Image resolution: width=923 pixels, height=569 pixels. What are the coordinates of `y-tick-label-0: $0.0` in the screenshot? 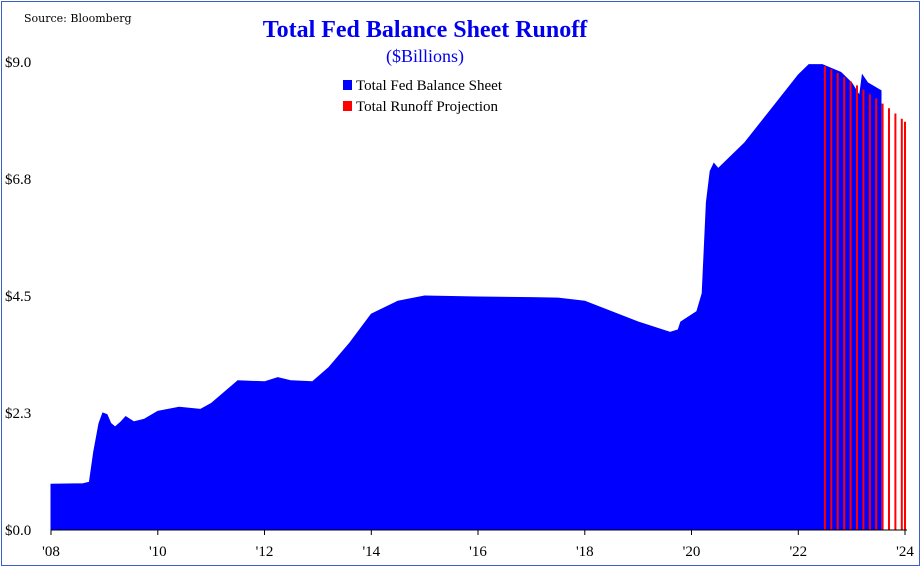 It's located at (18, 531).